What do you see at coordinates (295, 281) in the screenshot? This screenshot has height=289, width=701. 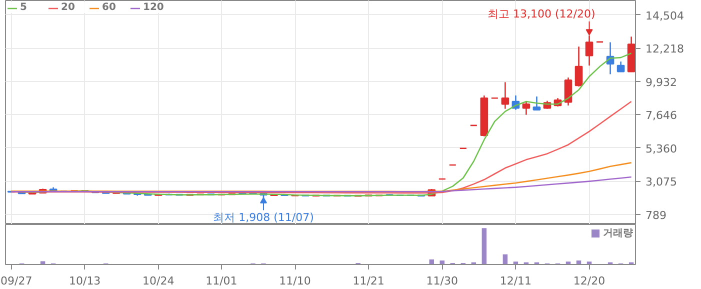 I see `x-tick-label: 11/10` at bounding box center [295, 281].